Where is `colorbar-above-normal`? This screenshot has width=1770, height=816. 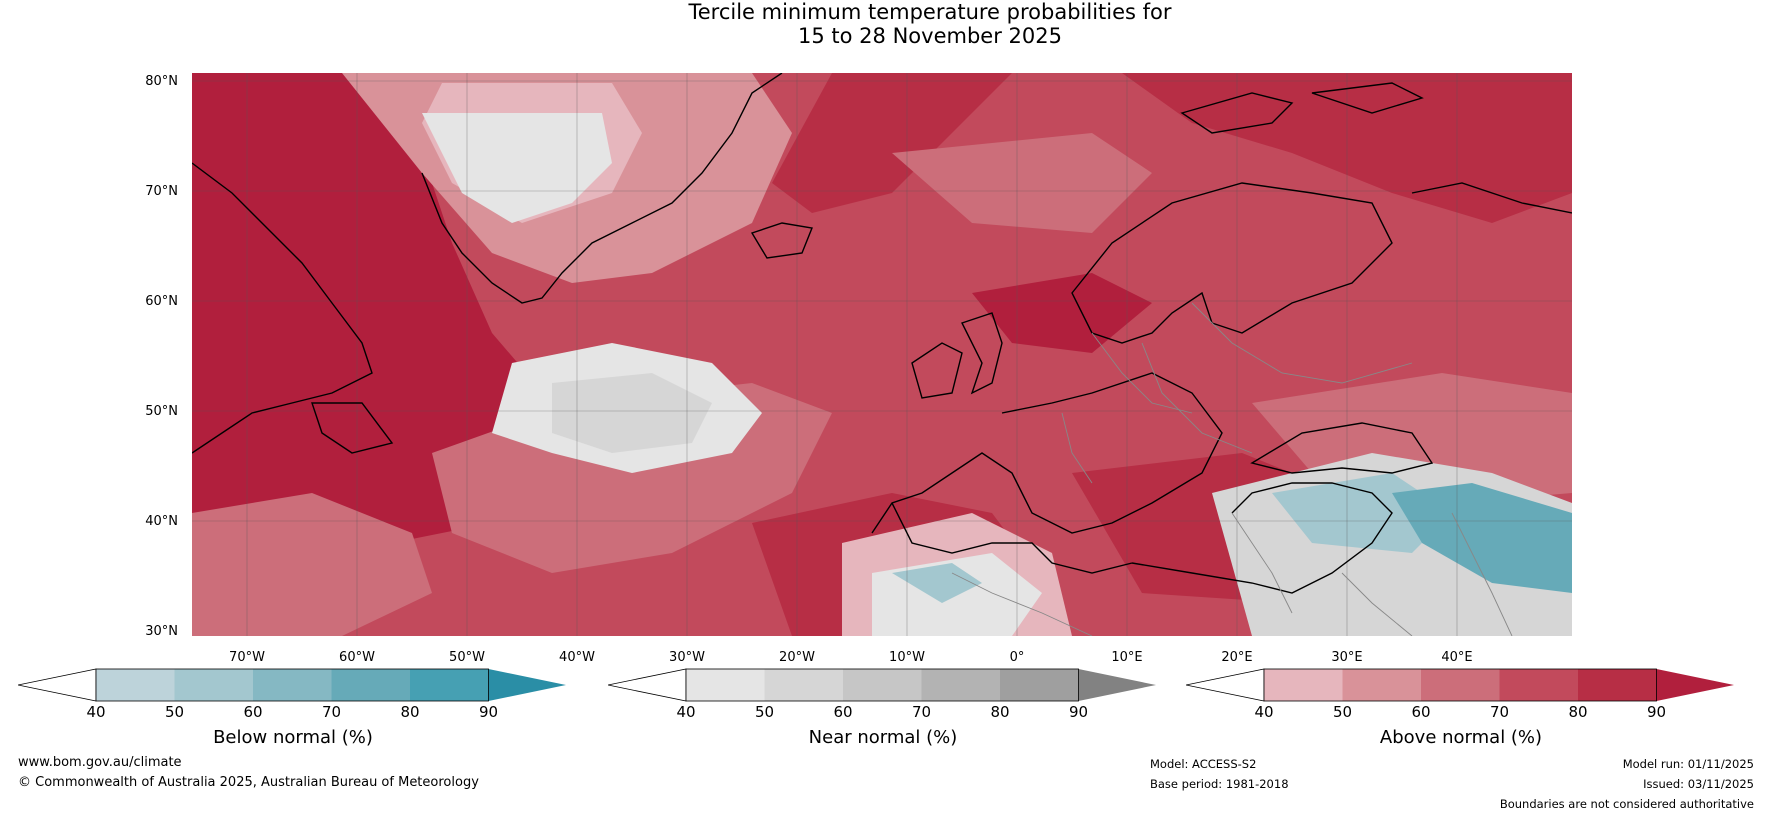 colorbar-above-normal is located at coordinates (1460, 685).